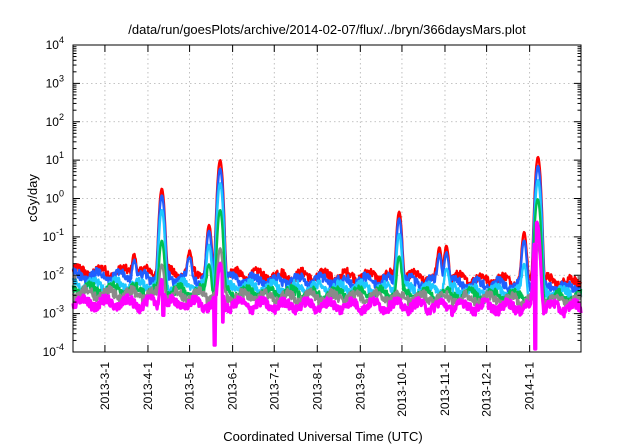  Describe the element at coordinates (322, 436) in the screenshot. I see `x-axis-label: Coordinated Universal Time (UTC)` at that location.